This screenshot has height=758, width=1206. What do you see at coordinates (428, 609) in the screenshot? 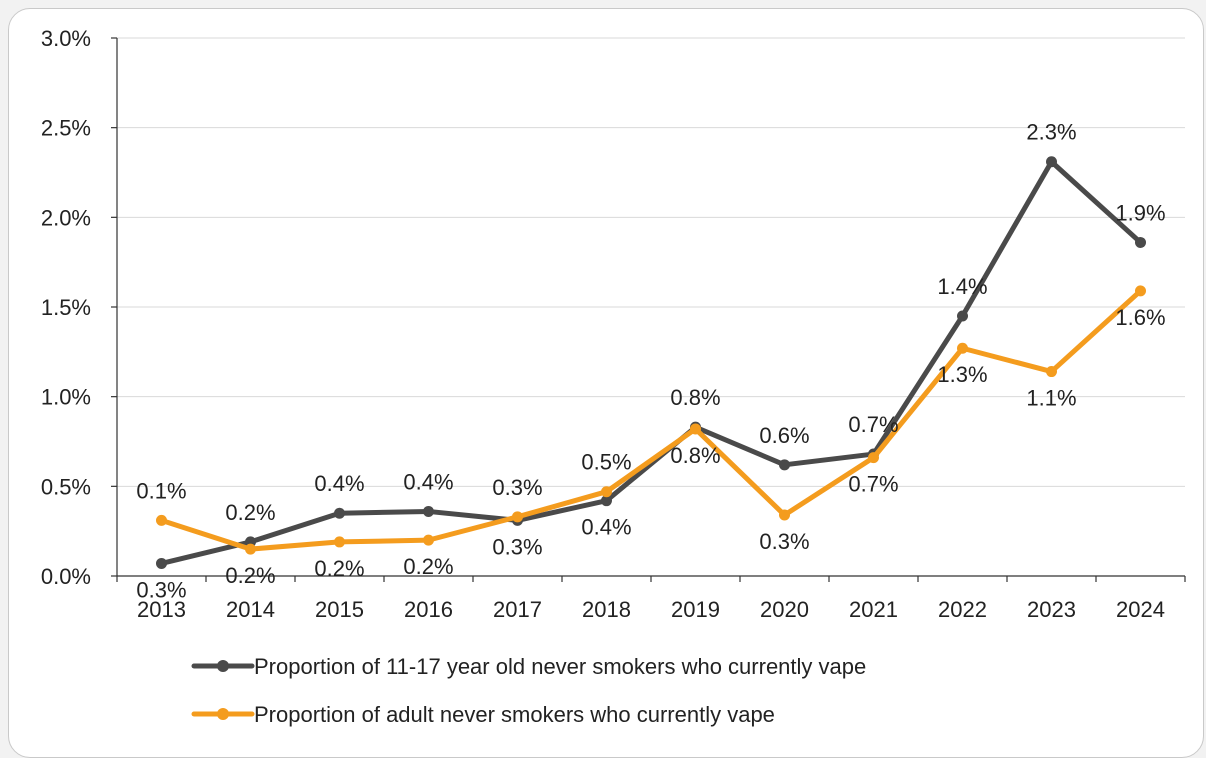
I see `x-tick-label: 2016` at bounding box center [428, 609].